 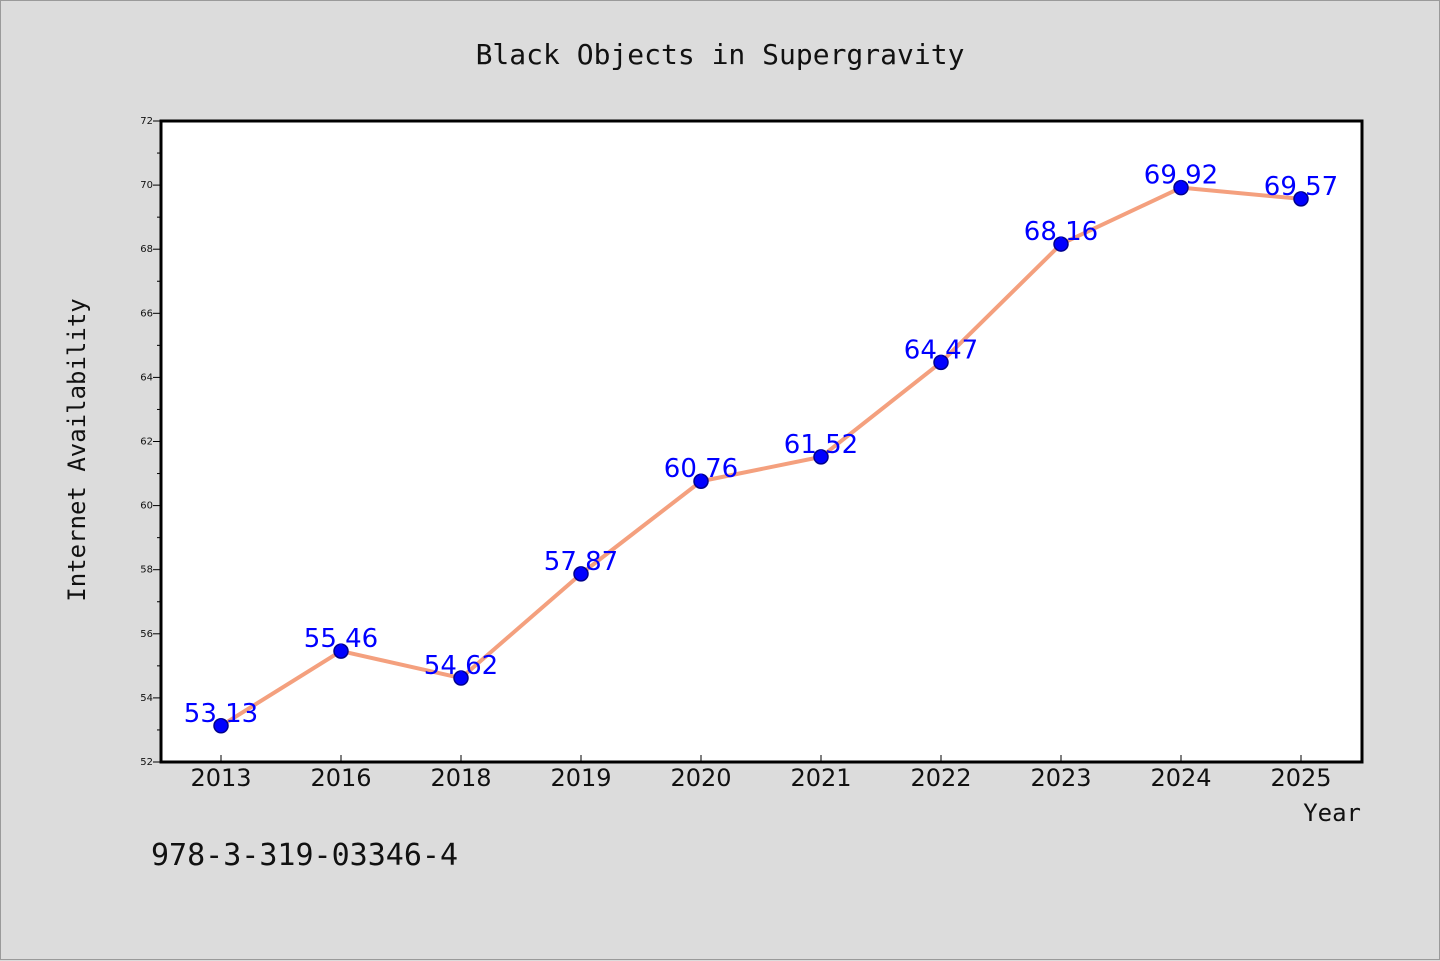 What do you see at coordinates (580, 778) in the screenshot?
I see `x-tick-label: 2019` at bounding box center [580, 778].